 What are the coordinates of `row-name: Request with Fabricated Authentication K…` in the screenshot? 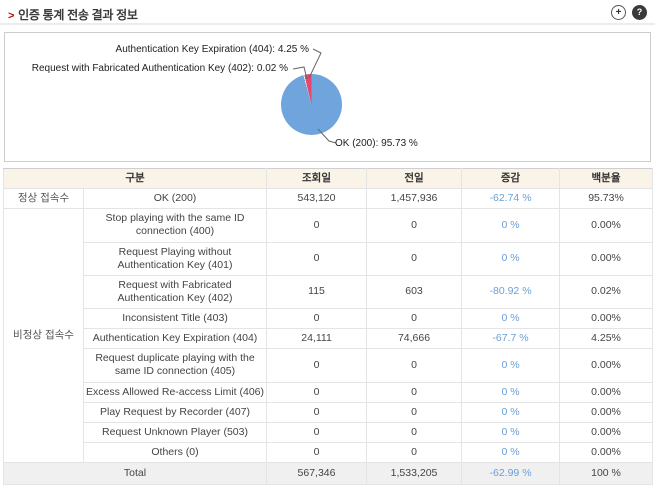 It's located at (175, 292).